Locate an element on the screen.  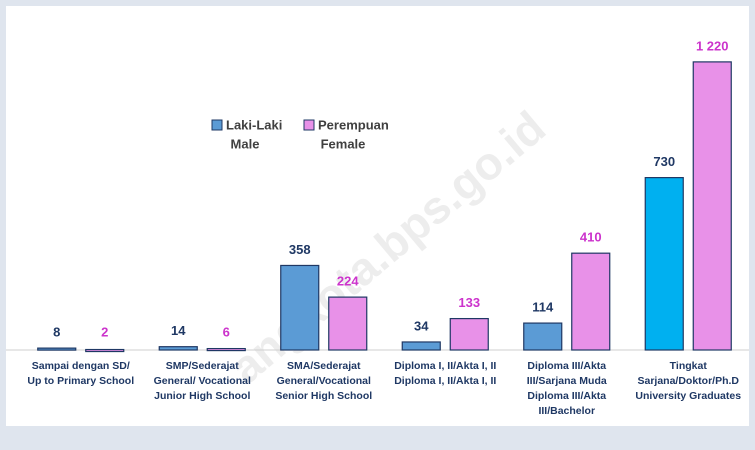
value-label: 14 is located at coordinates (178, 330).